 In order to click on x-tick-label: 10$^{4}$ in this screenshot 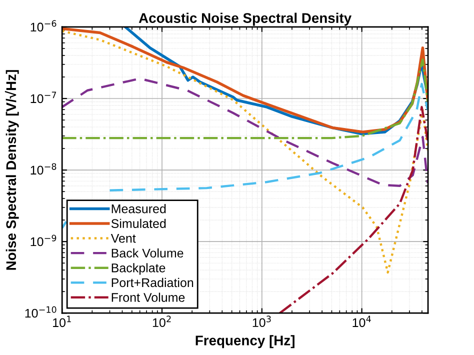, I will do `click(361, 322)`.